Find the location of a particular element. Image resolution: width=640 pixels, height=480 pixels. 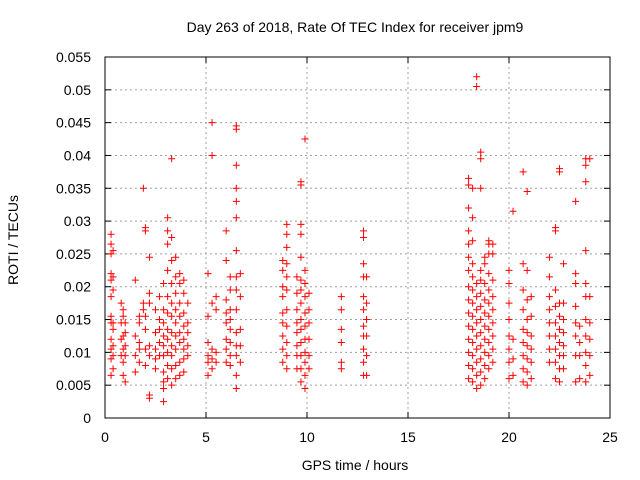

x-tick-label: 15 is located at coordinates (408, 437).